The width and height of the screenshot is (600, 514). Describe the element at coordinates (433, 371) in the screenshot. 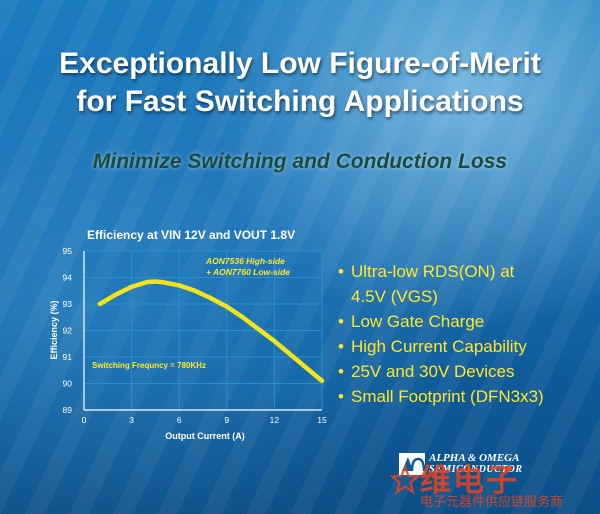

I see `feature-text: 25V and 30V Devices` at that location.